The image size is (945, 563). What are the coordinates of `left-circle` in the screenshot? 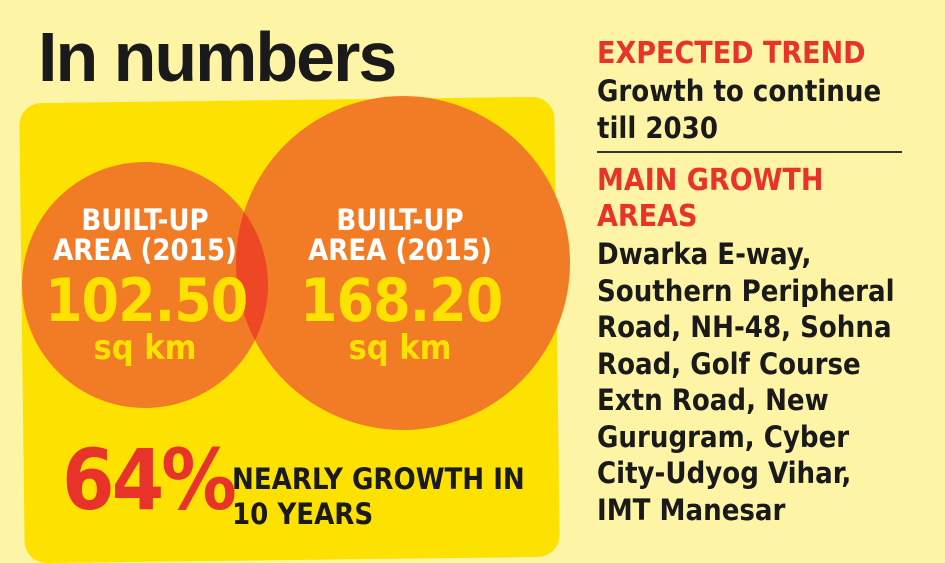 It's located at (145, 285).